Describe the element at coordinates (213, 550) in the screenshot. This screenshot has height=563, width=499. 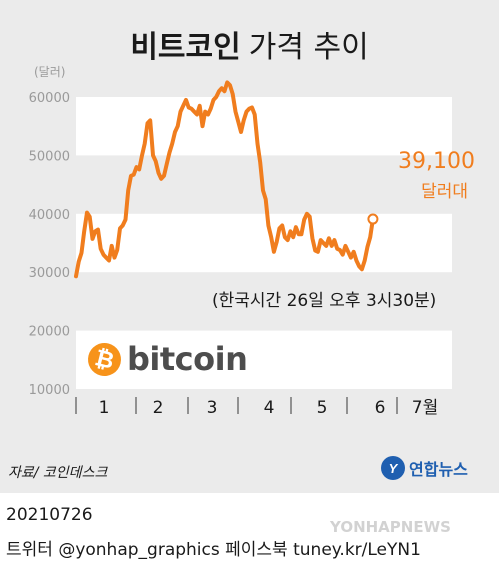
I see `social-credit: 트위터 @yonhap_graphics 페이스북 tuney.kr/LeYN1` at that location.